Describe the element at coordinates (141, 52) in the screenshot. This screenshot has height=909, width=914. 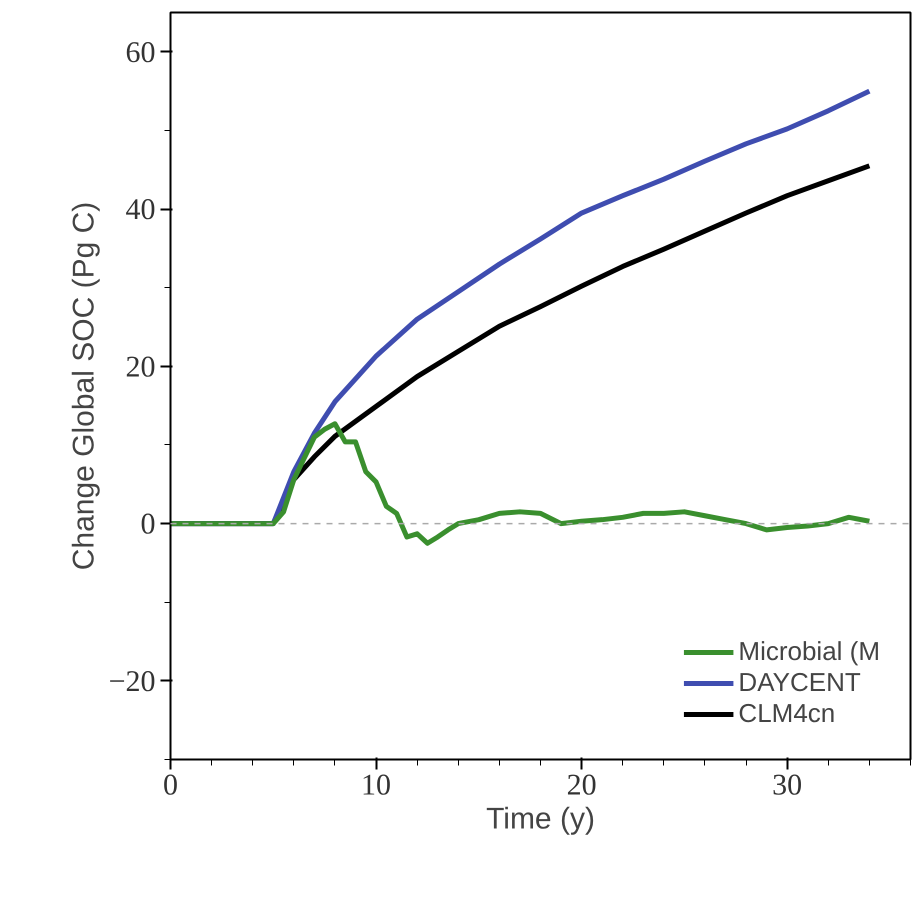
I see `y-tick-label: 60` at that location.